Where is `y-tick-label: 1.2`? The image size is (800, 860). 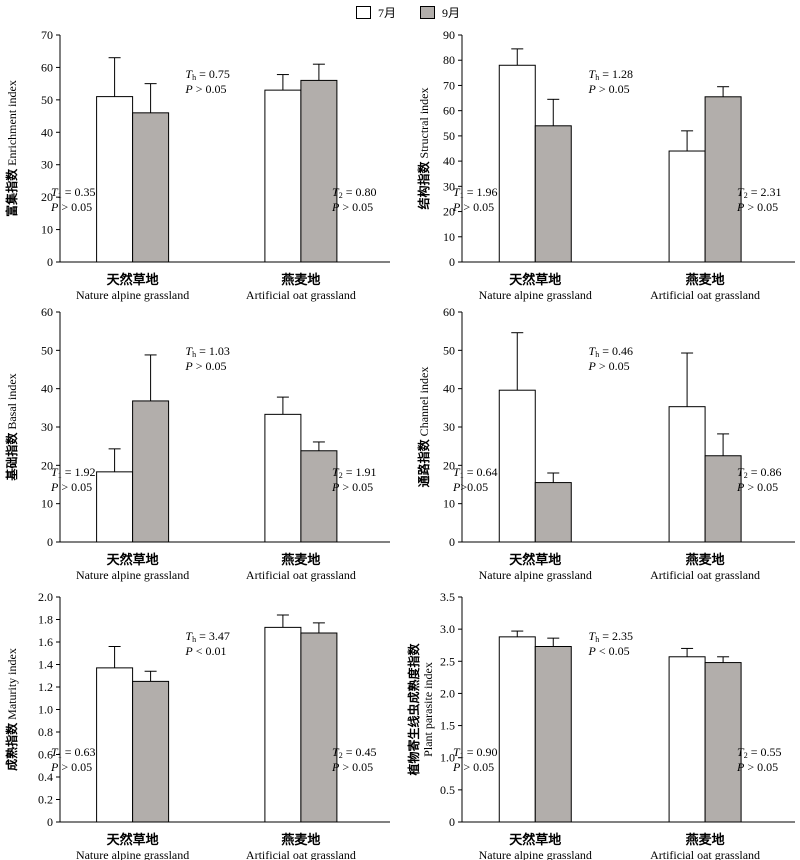 y-tick-label: 1.2 is located at coordinates (45, 687).